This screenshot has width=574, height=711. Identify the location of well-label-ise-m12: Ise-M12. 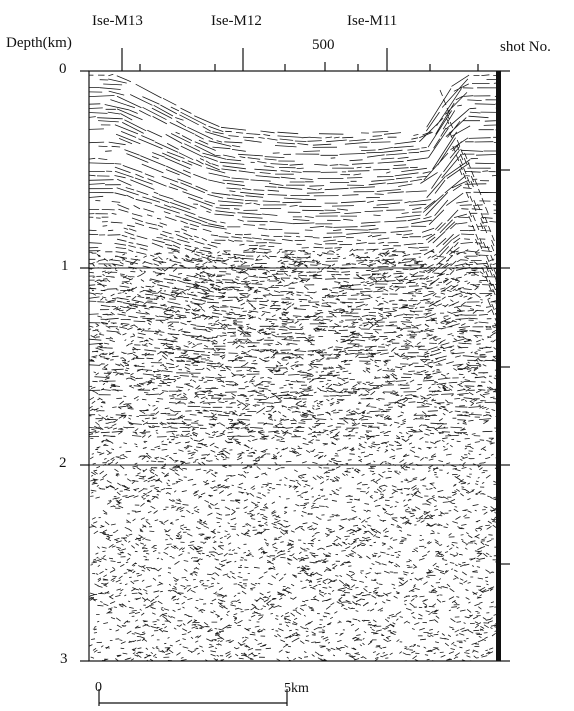
(236, 21).